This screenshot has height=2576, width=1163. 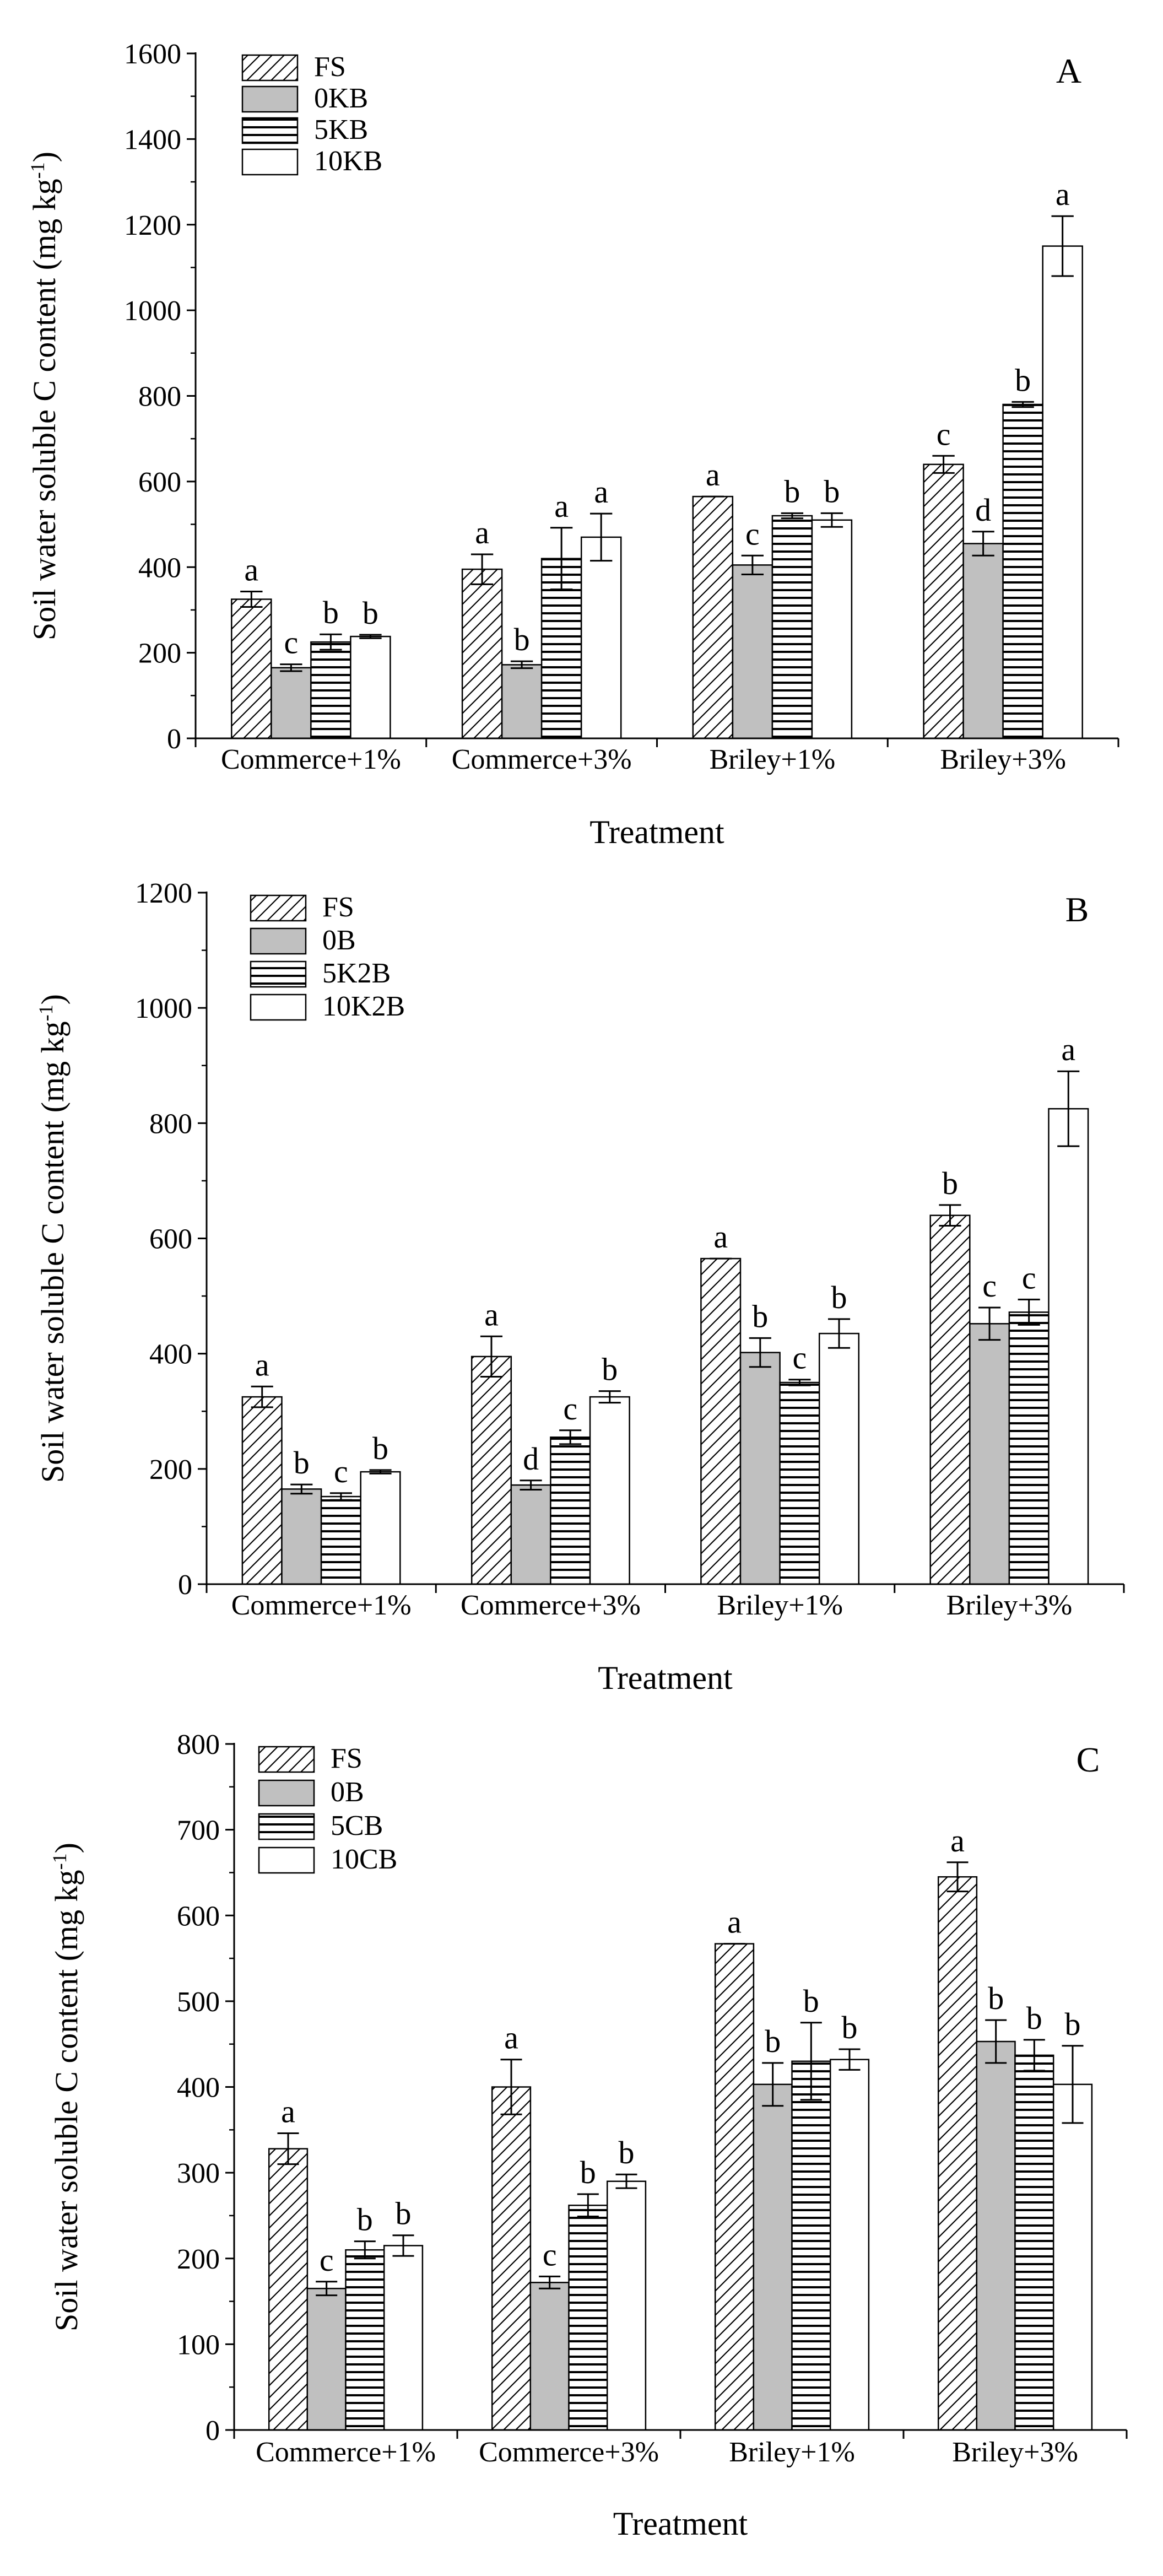 What do you see at coordinates (713, 475) in the screenshot?
I see `significance-letter-a-fs-3: a` at bounding box center [713, 475].